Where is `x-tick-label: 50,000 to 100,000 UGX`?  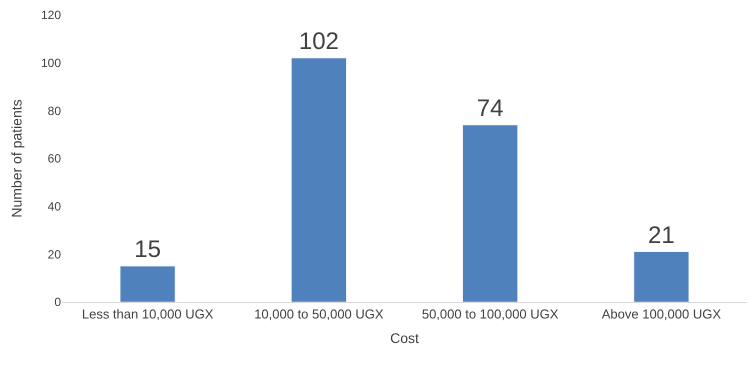 x-tick-label: 50,000 to 100,000 UGX is located at coordinates (490, 314).